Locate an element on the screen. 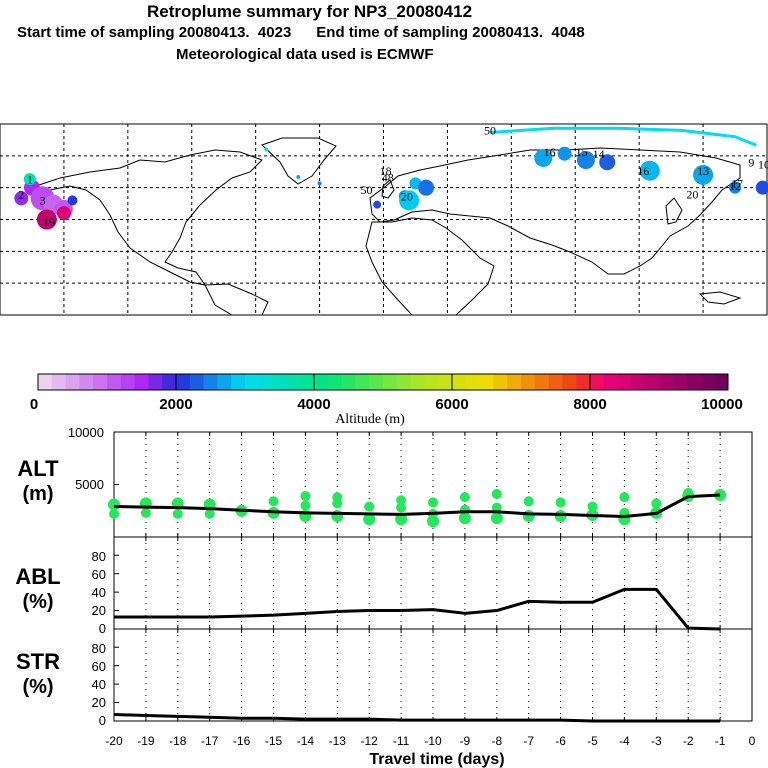 This screenshot has width=768, height=768. coastline-north-america is located at coordinates (146, 217).